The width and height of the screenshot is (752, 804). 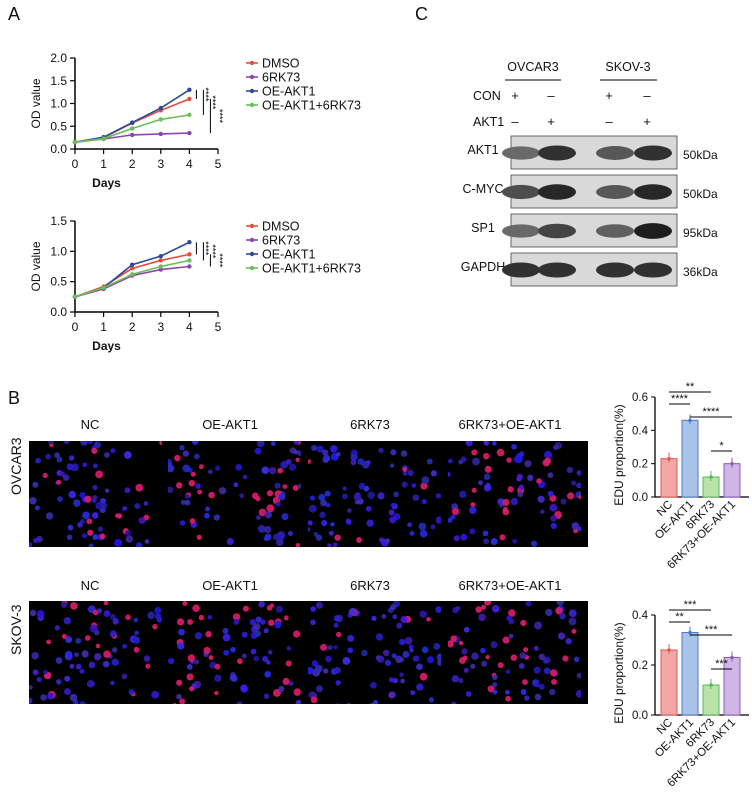 I want to click on x-tick-label: 4, so click(x=189, y=164).